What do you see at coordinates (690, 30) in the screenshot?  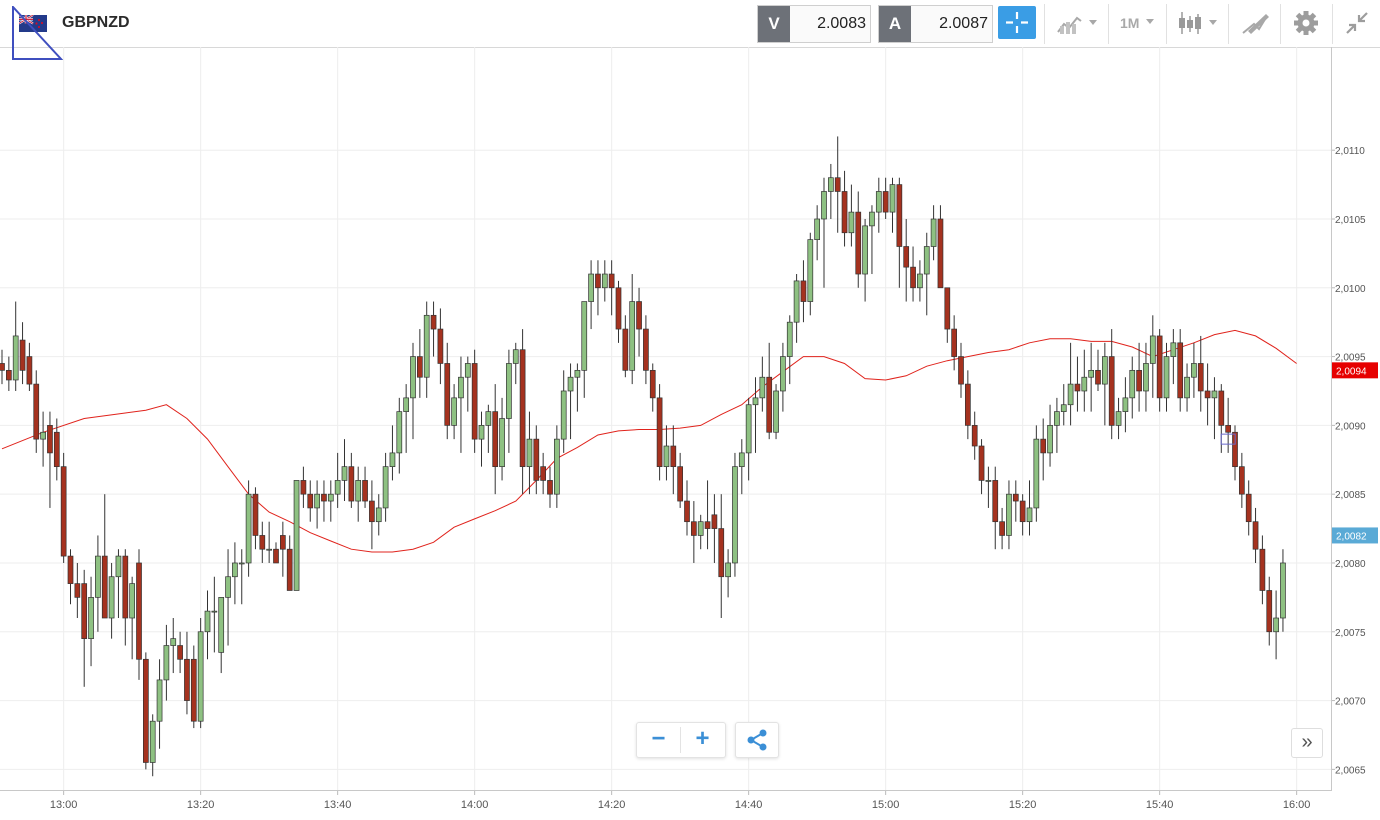 I see `chart-toolbar: GBPNZD V 2.0083 A 2.0087 1M` at bounding box center [690, 30].